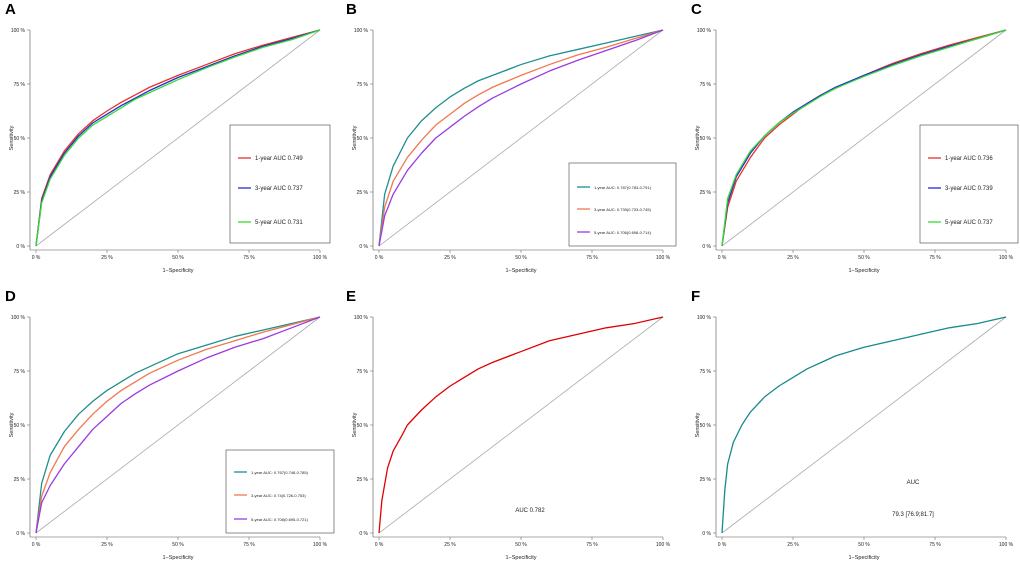 The width and height of the screenshot is (1020, 565). I want to click on annotation-title: AUC, so click(913, 483).